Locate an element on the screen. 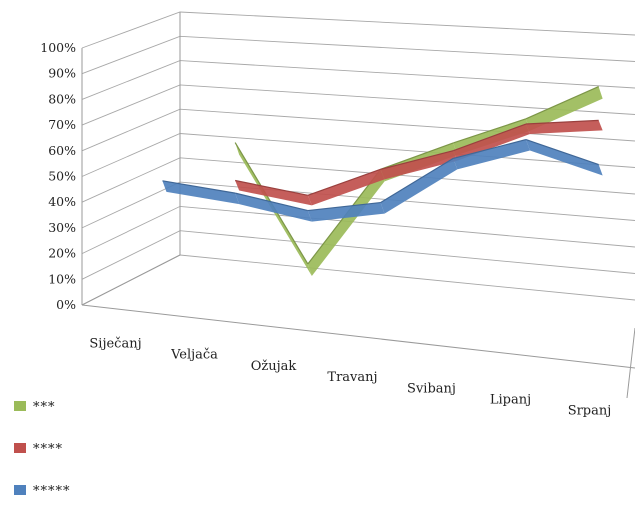  y-tick-label: 50% is located at coordinates (62, 176).